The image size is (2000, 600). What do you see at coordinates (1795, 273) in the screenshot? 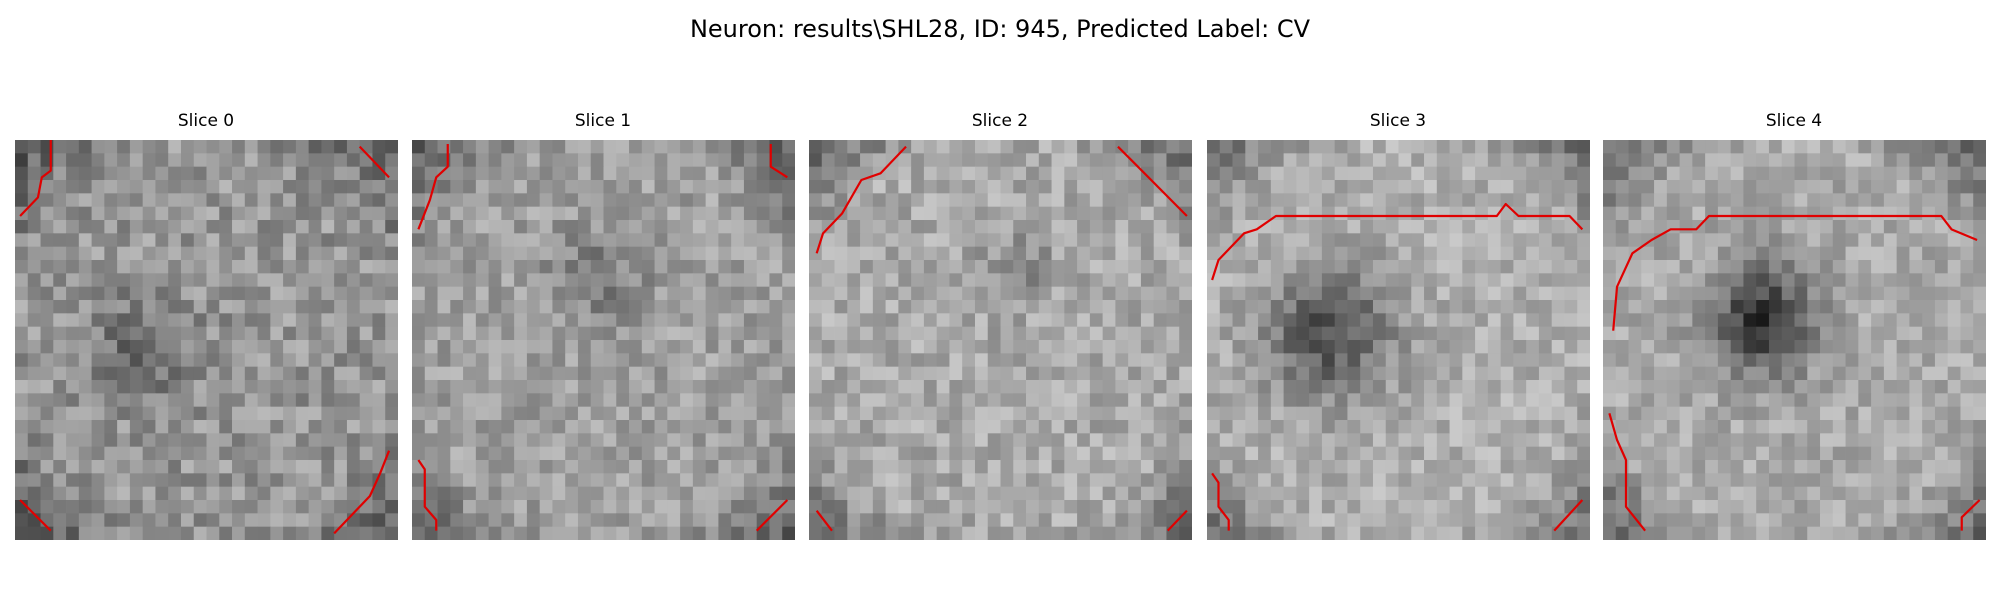
I see `contour` at bounding box center [1795, 273].